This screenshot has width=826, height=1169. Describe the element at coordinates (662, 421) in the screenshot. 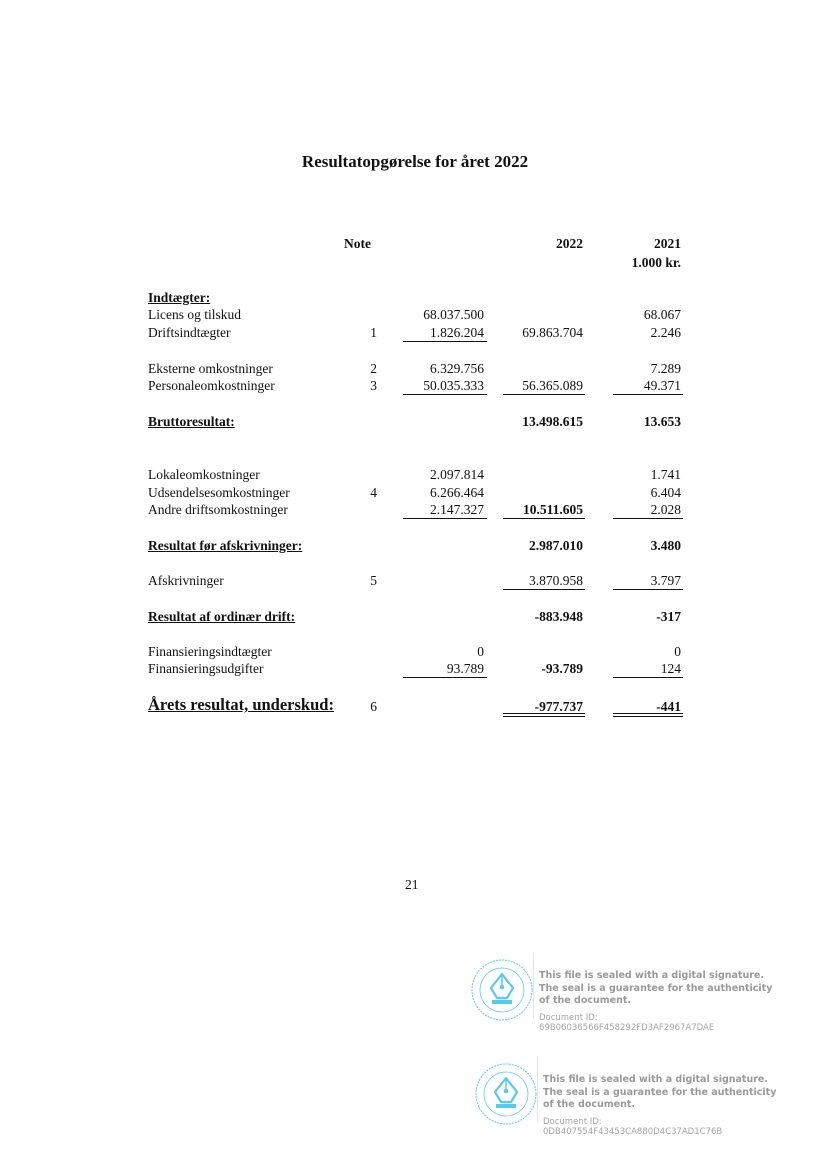

I see `value-2021: 13.653` at that location.